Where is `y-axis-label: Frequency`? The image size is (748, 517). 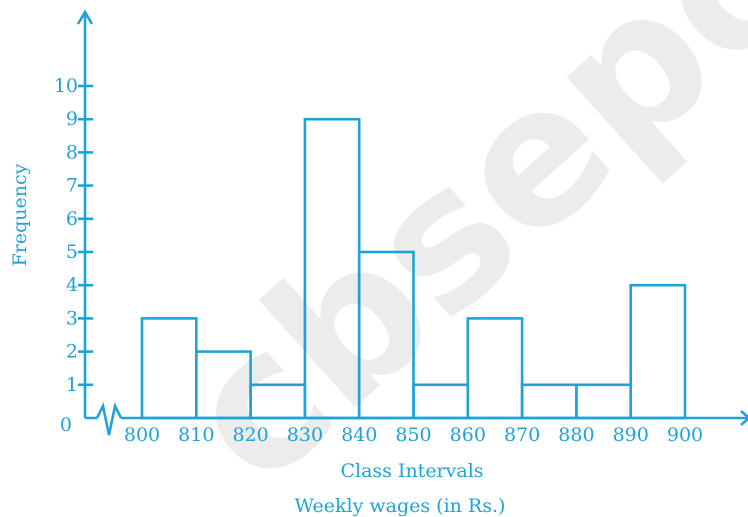 y-axis-label: Frequency is located at coordinates (20, 214).